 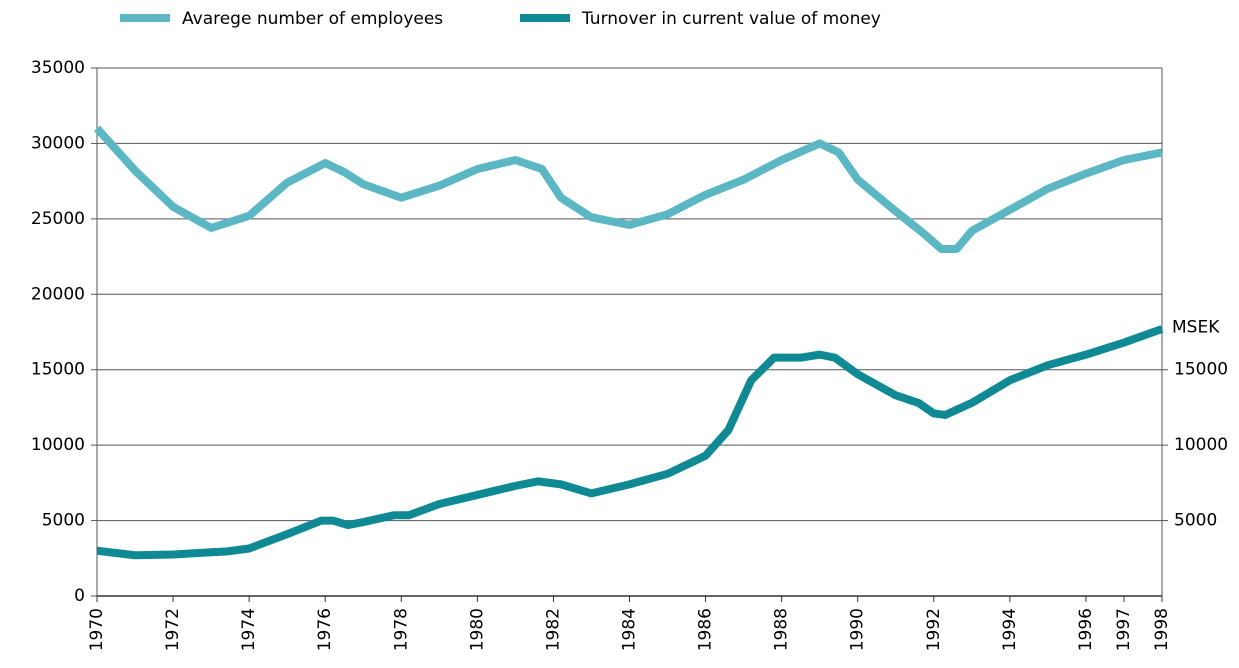 I want to click on y-tick-label: 5000, so click(x=63, y=521).